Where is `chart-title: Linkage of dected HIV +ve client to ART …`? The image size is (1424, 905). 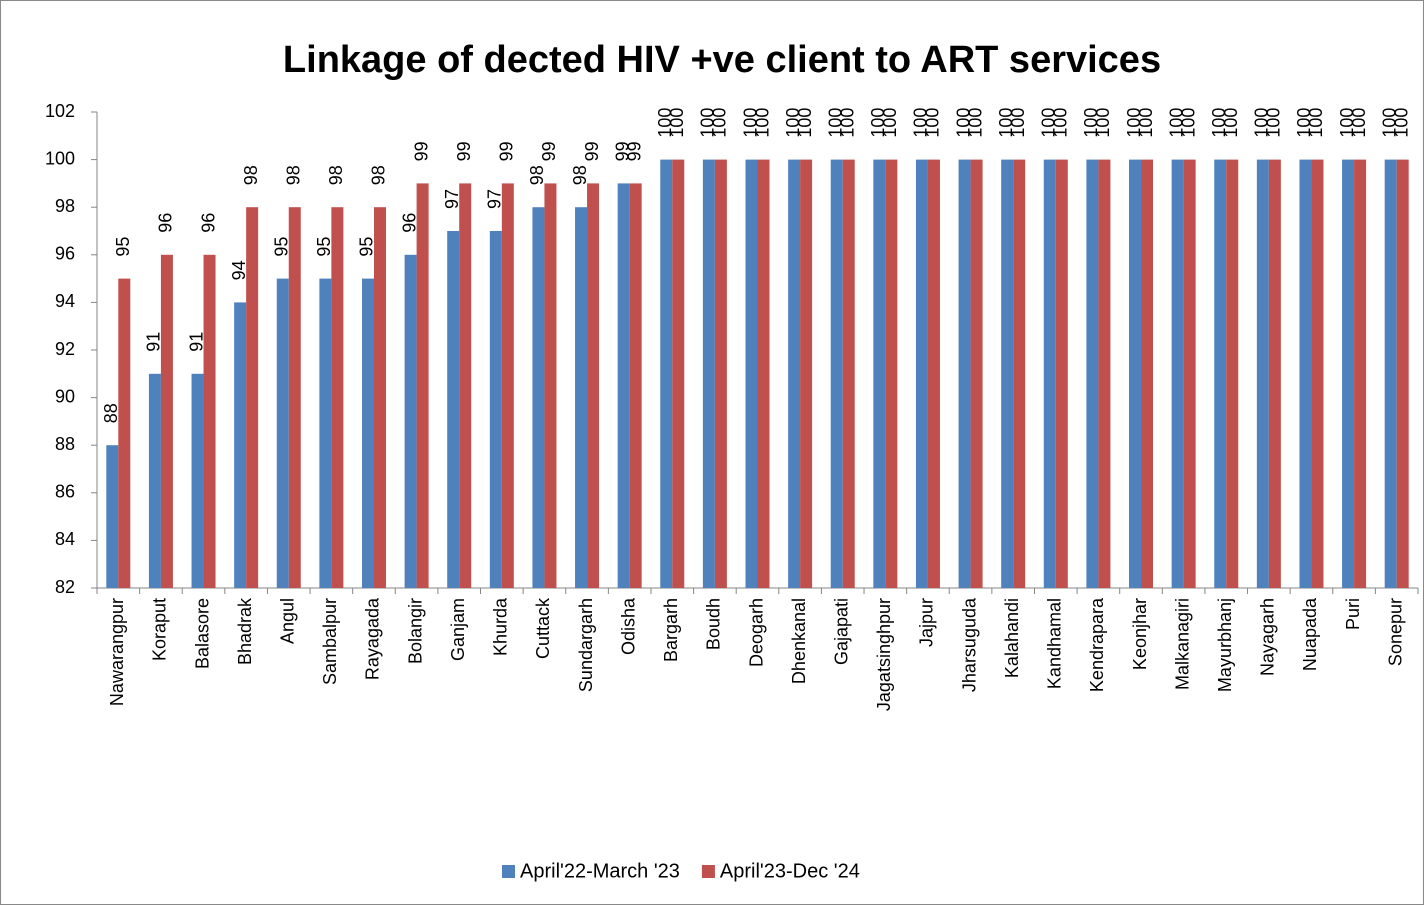
chart-title: Linkage of dected HIV +ve client to ART … is located at coordinates (722, 60).